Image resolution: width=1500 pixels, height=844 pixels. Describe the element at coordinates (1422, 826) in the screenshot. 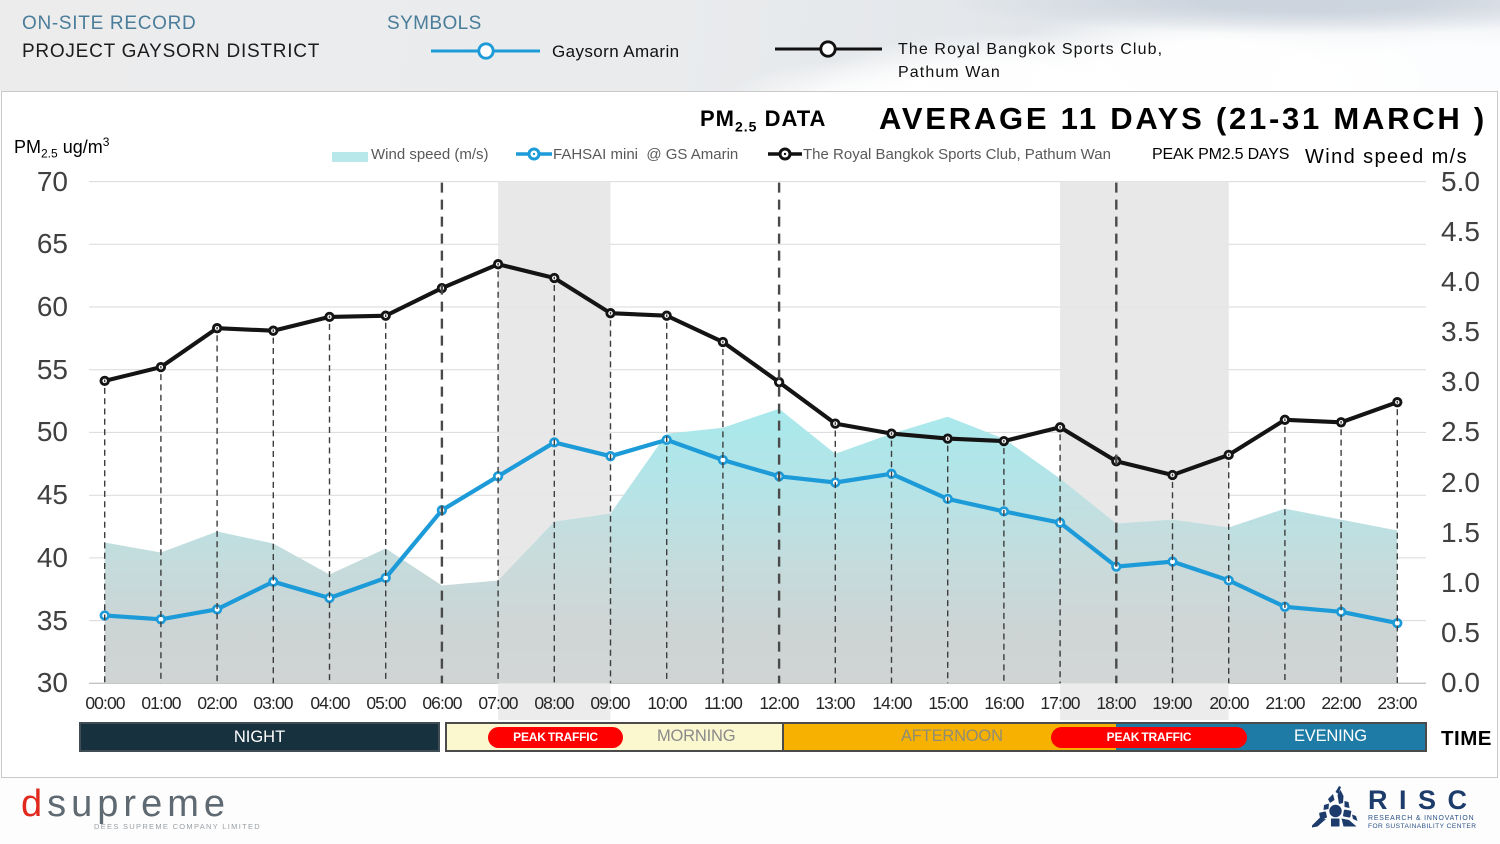

I see `svg-text: FOR SUSTAINABILITY CENTER` at that location.